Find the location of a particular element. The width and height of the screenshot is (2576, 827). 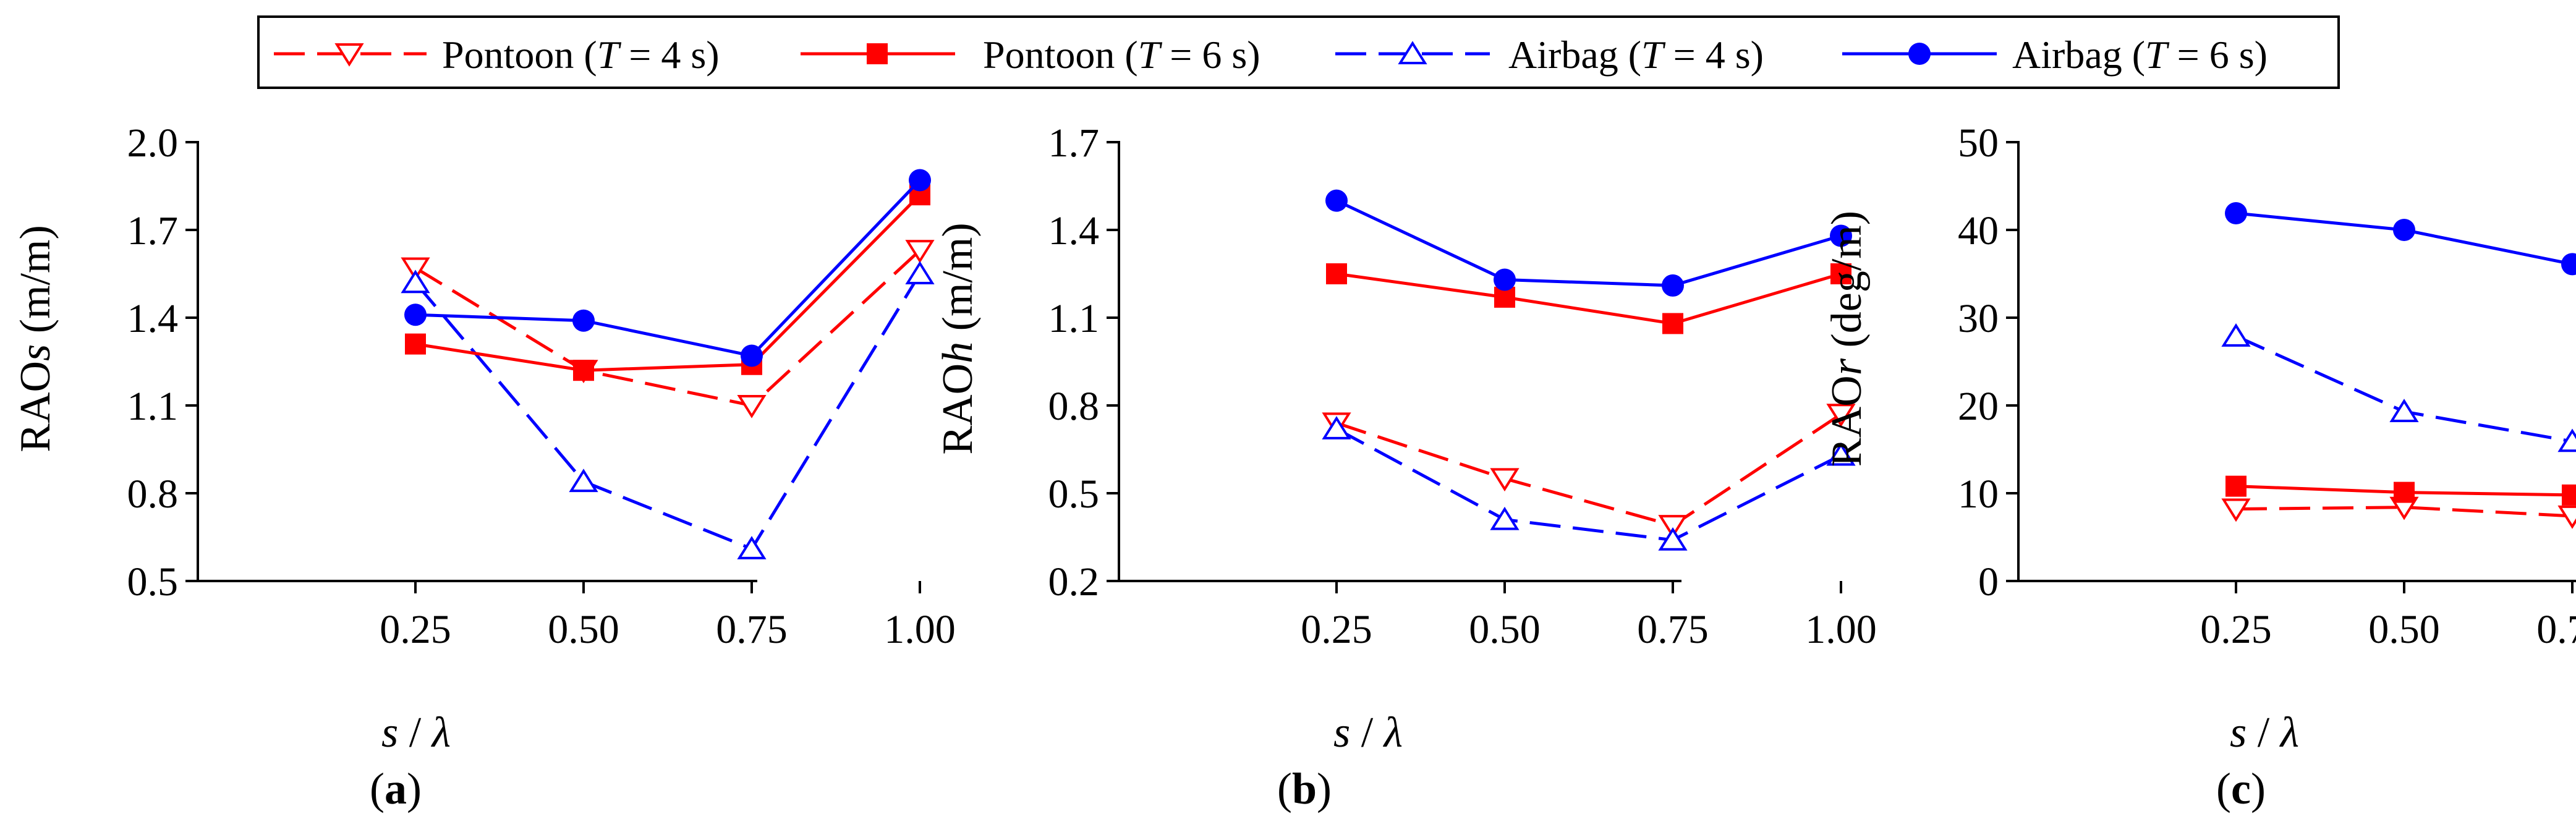

panel-c-xlabel: s / λ is located at coordinates (2264, 733).